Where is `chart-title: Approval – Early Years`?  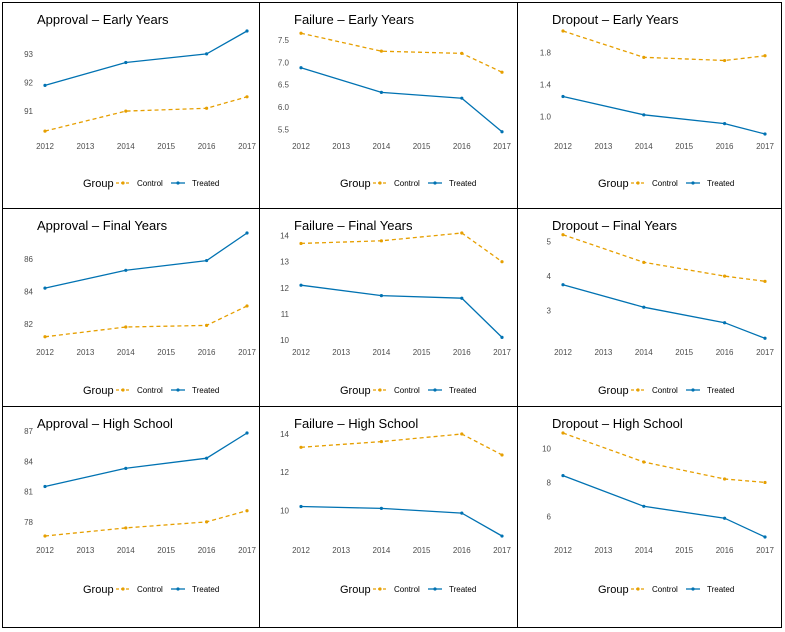
chart-title: Approval – Early Years is located at coordinates (103, 19).